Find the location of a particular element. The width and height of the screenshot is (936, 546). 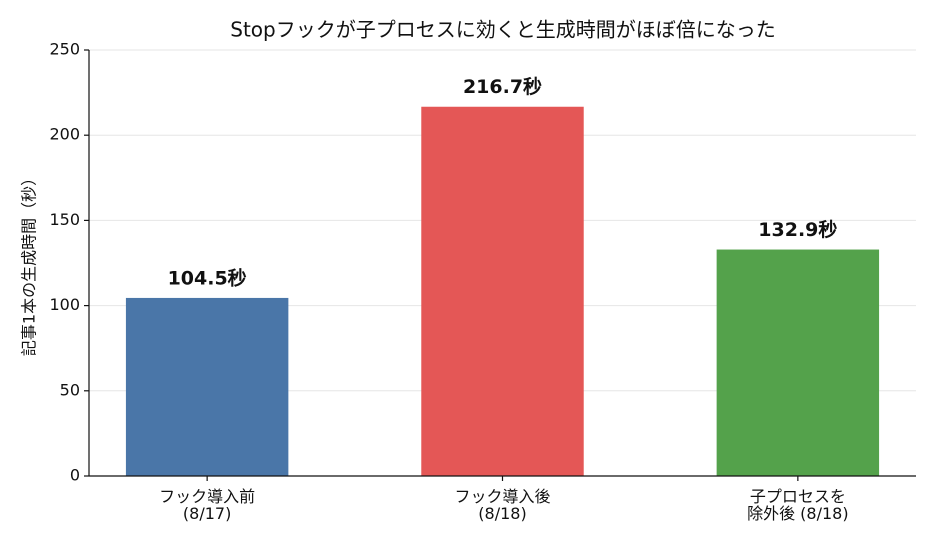

y-tick-label: 250 is located at coordinates (64, 49).